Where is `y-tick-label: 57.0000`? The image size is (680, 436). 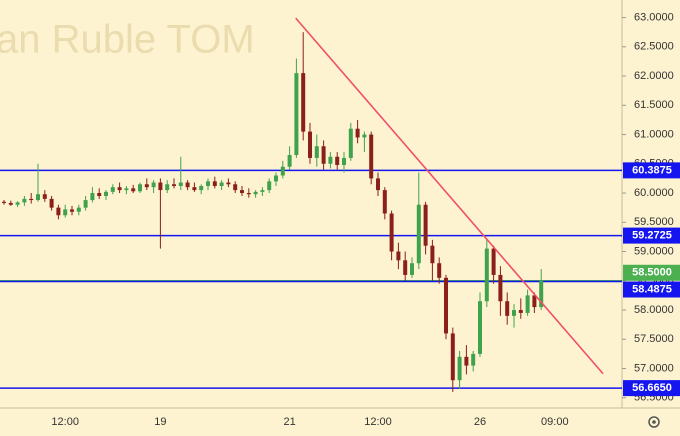 y-tick-label: 57.0000 is located at coordinates (654, 368).